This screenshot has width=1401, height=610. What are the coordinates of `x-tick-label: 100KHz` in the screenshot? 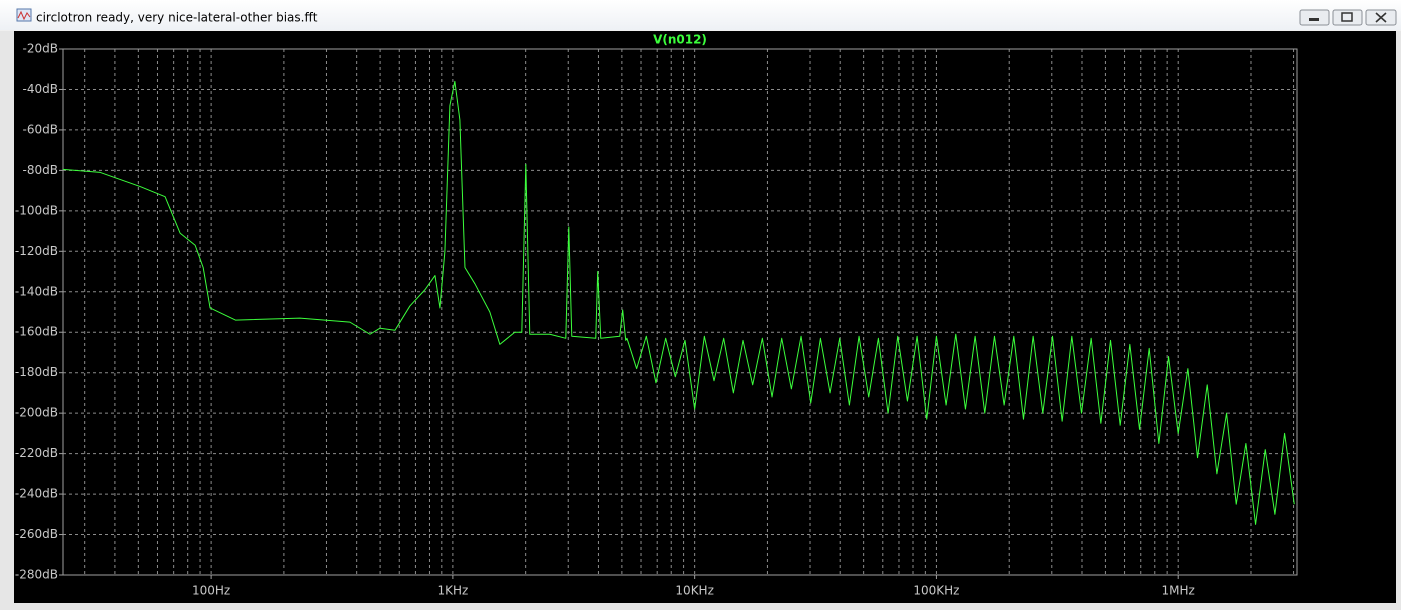 It's located at (936, 591).